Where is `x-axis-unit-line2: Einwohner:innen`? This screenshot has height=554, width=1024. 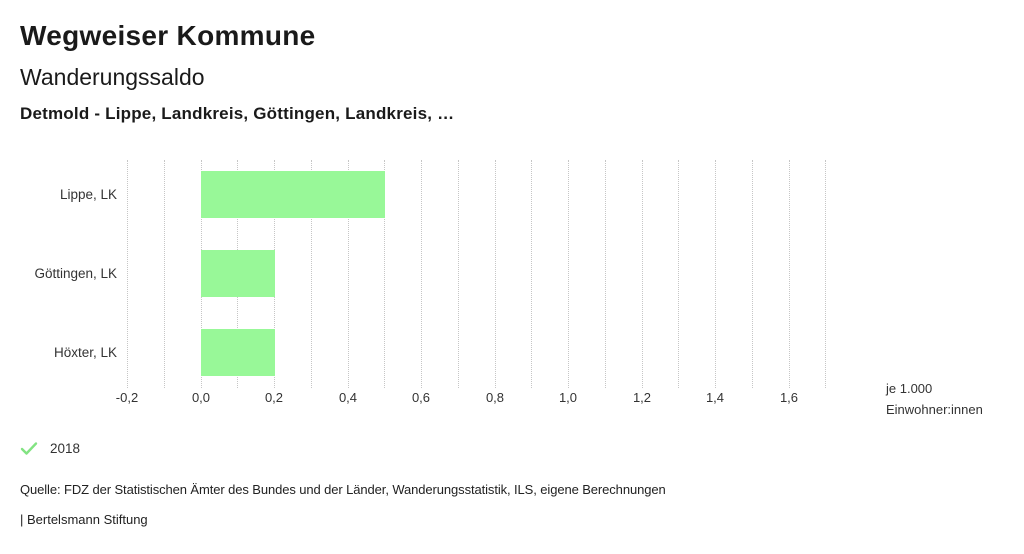 x-axis-unit-line2: Einwohner:innen is located at coordinates (934, 409).